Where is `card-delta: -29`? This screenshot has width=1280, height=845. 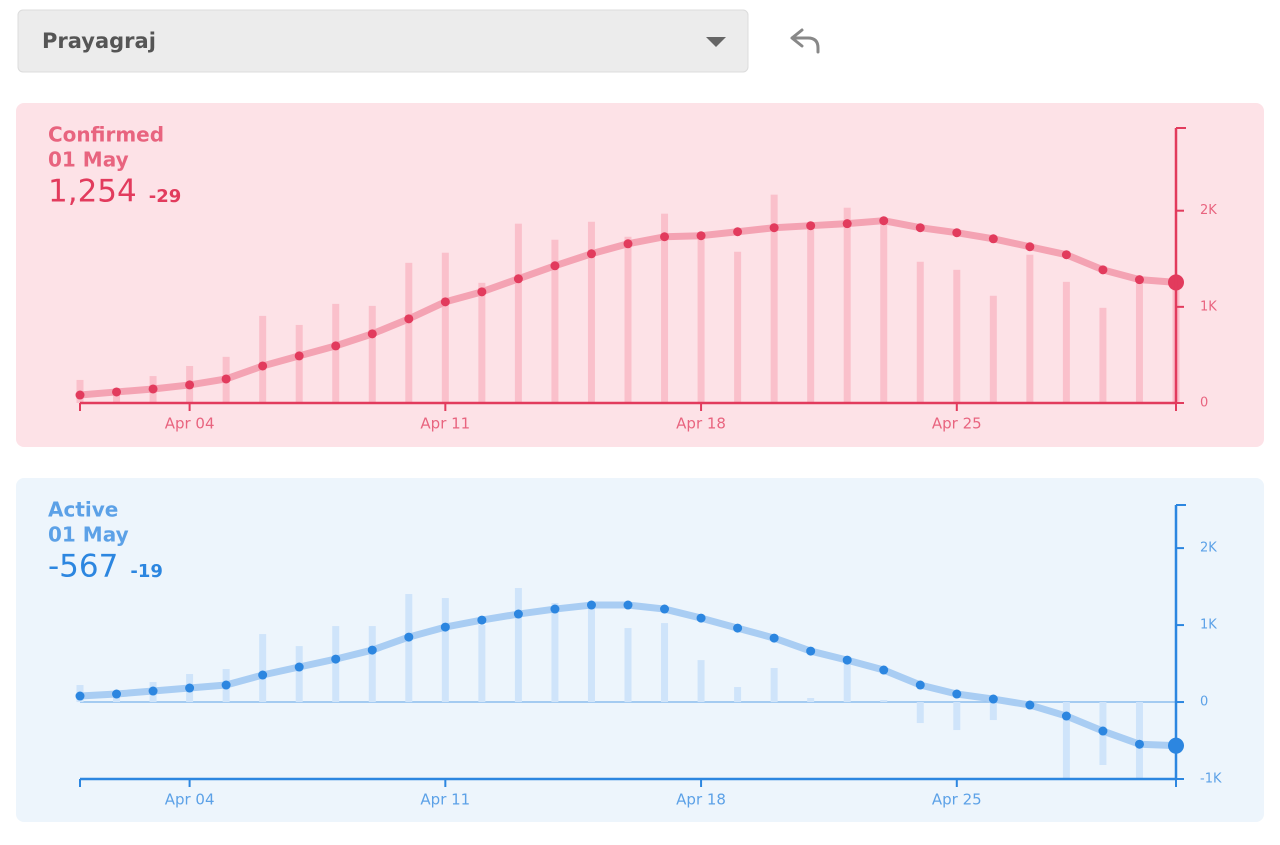
card-delta: -29 is located at coordinates (165, 196).